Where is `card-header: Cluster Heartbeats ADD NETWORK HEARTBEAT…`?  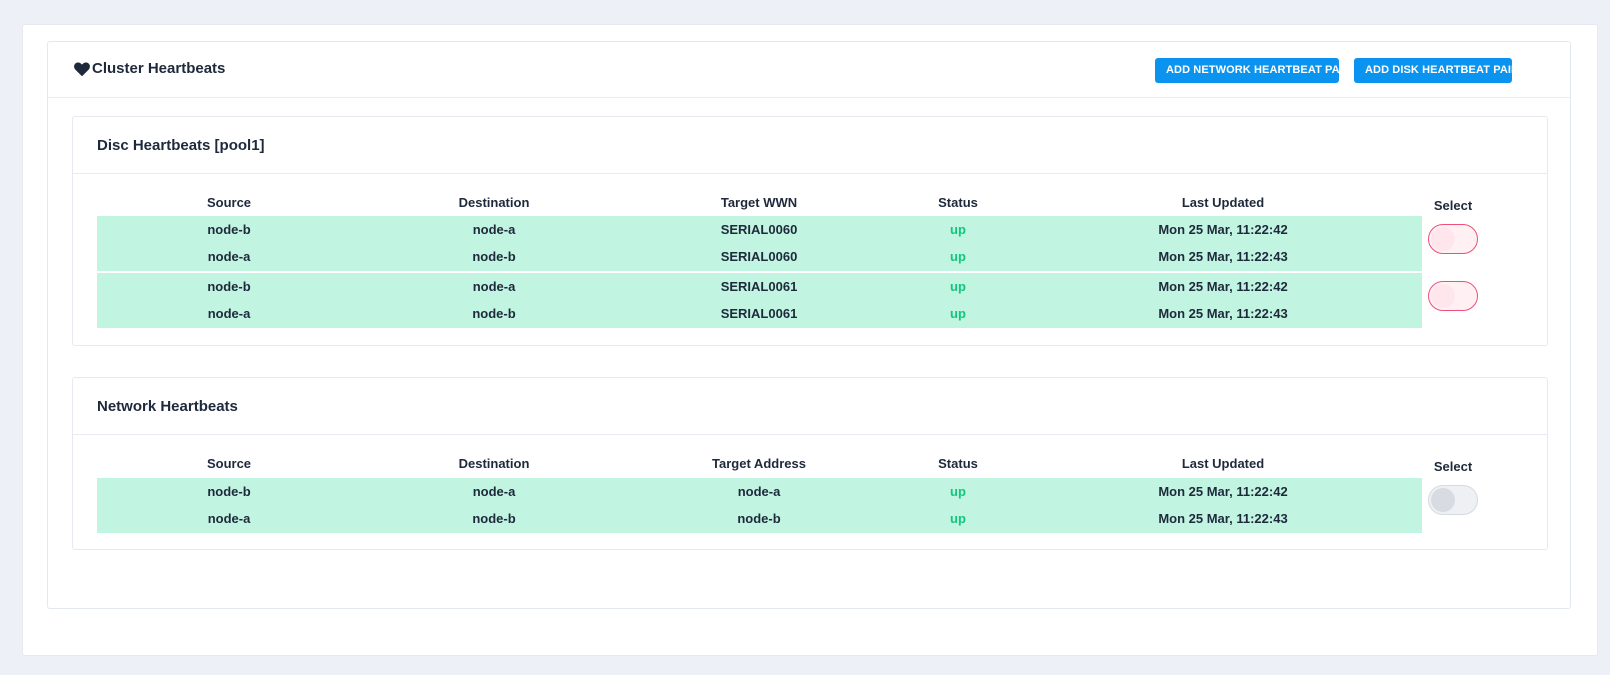
card-header: Cluster Heartbeats ADD NETWORK HEARTBEAT… is located at coordinates (809, 70).